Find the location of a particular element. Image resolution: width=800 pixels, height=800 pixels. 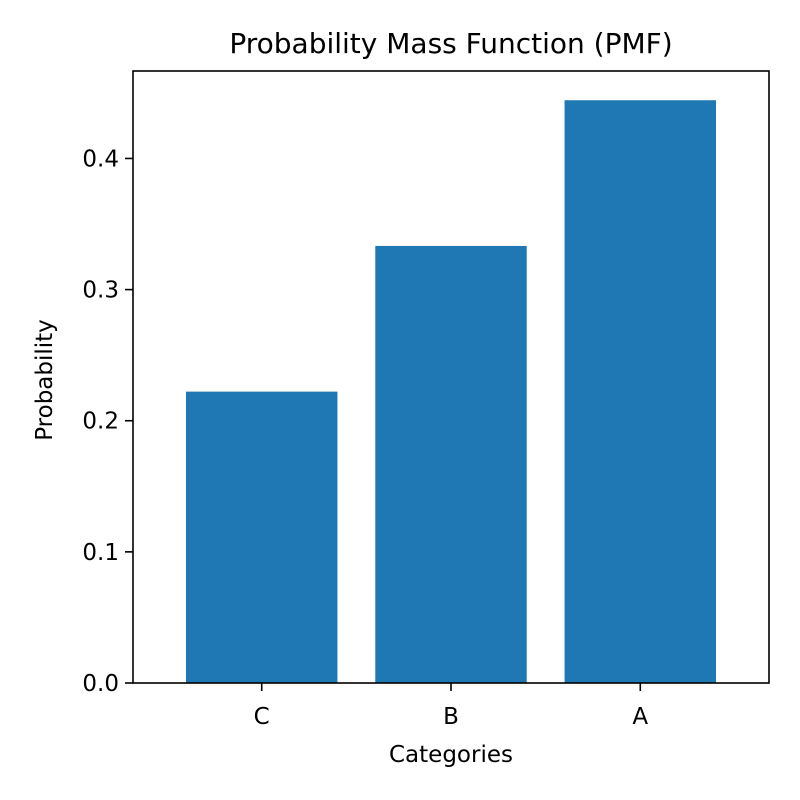

bar-A is located at coordinates (640, 391).